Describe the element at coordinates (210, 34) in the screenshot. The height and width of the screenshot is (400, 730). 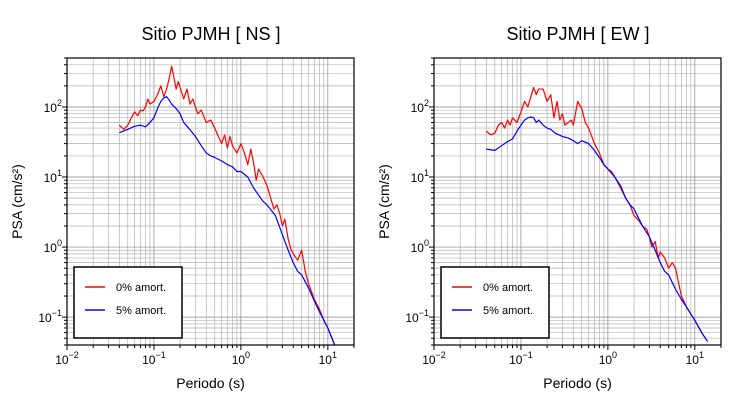
I see `chart-title: Sitio PJMH [ NS ]` at that location.